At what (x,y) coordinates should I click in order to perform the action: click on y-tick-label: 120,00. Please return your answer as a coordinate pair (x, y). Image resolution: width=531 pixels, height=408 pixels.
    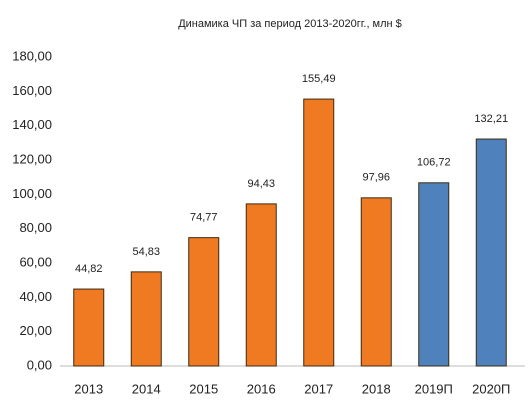
    Looking at the image, I should click on (32, 158).